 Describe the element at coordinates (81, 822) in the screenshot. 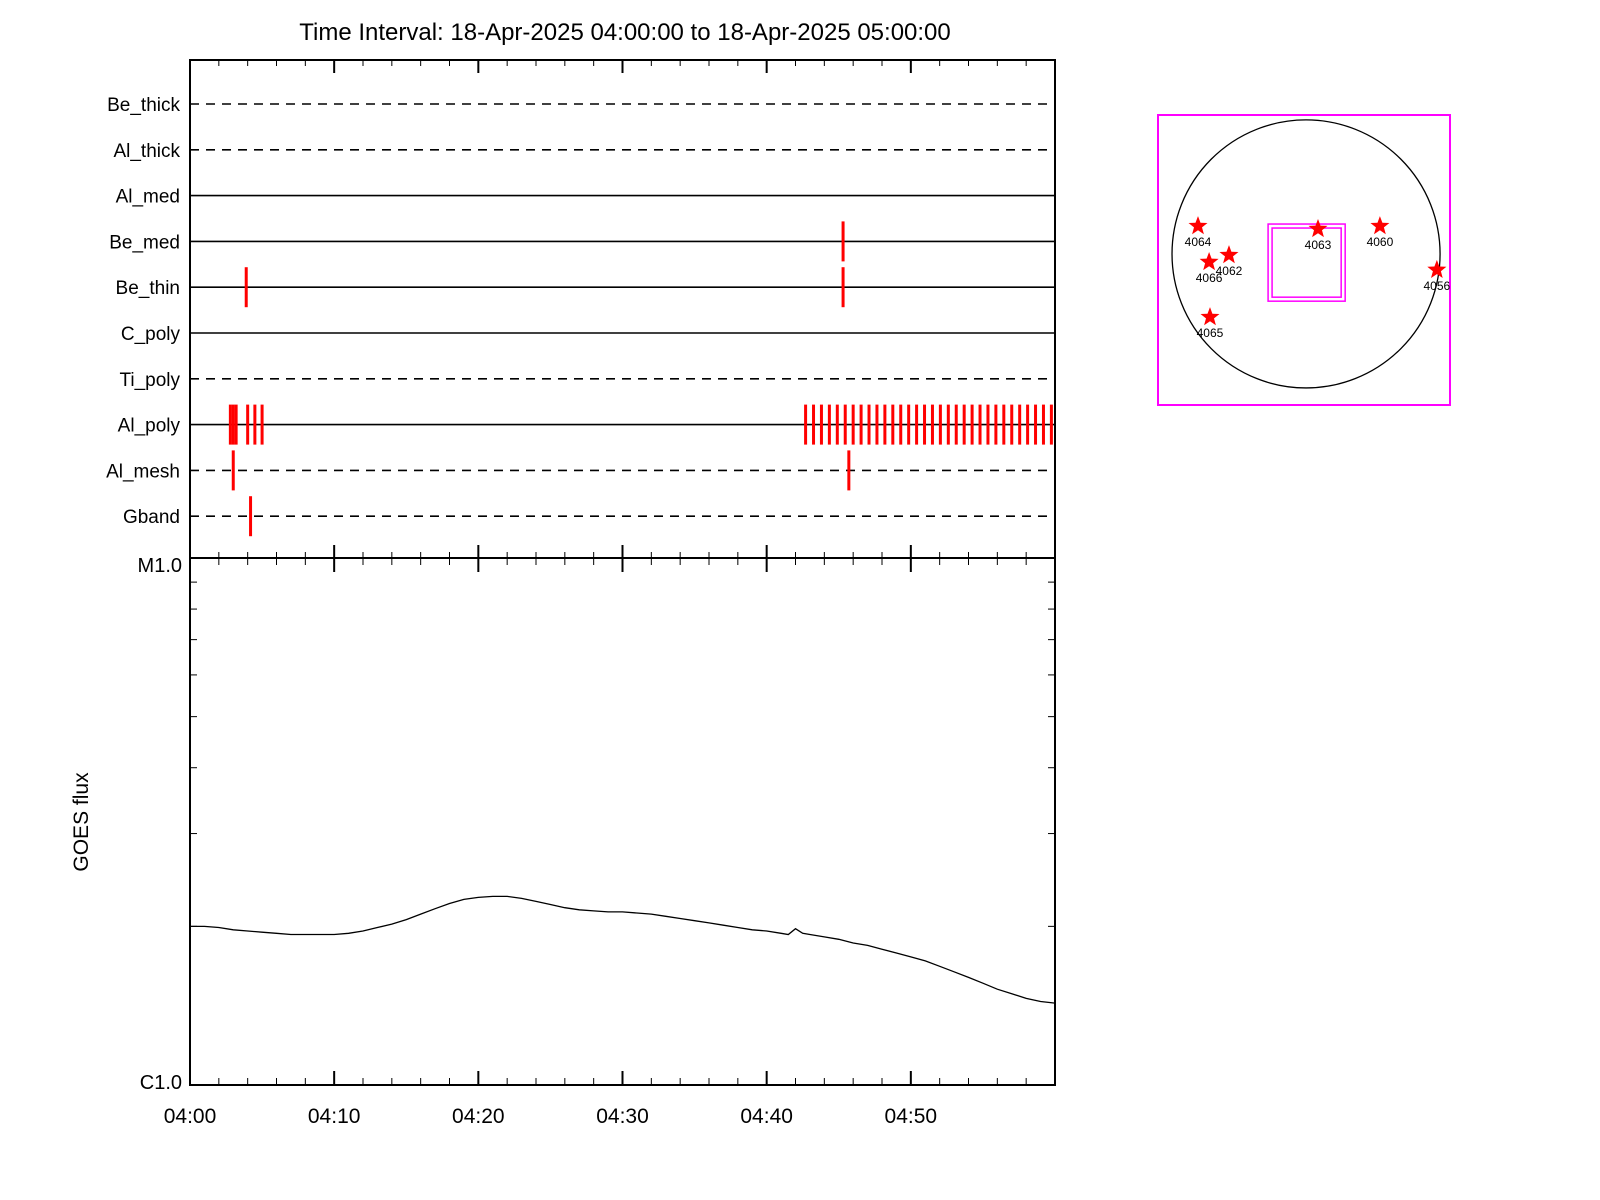

I see `goes-flux-axis-label: GOES flux` at that location.